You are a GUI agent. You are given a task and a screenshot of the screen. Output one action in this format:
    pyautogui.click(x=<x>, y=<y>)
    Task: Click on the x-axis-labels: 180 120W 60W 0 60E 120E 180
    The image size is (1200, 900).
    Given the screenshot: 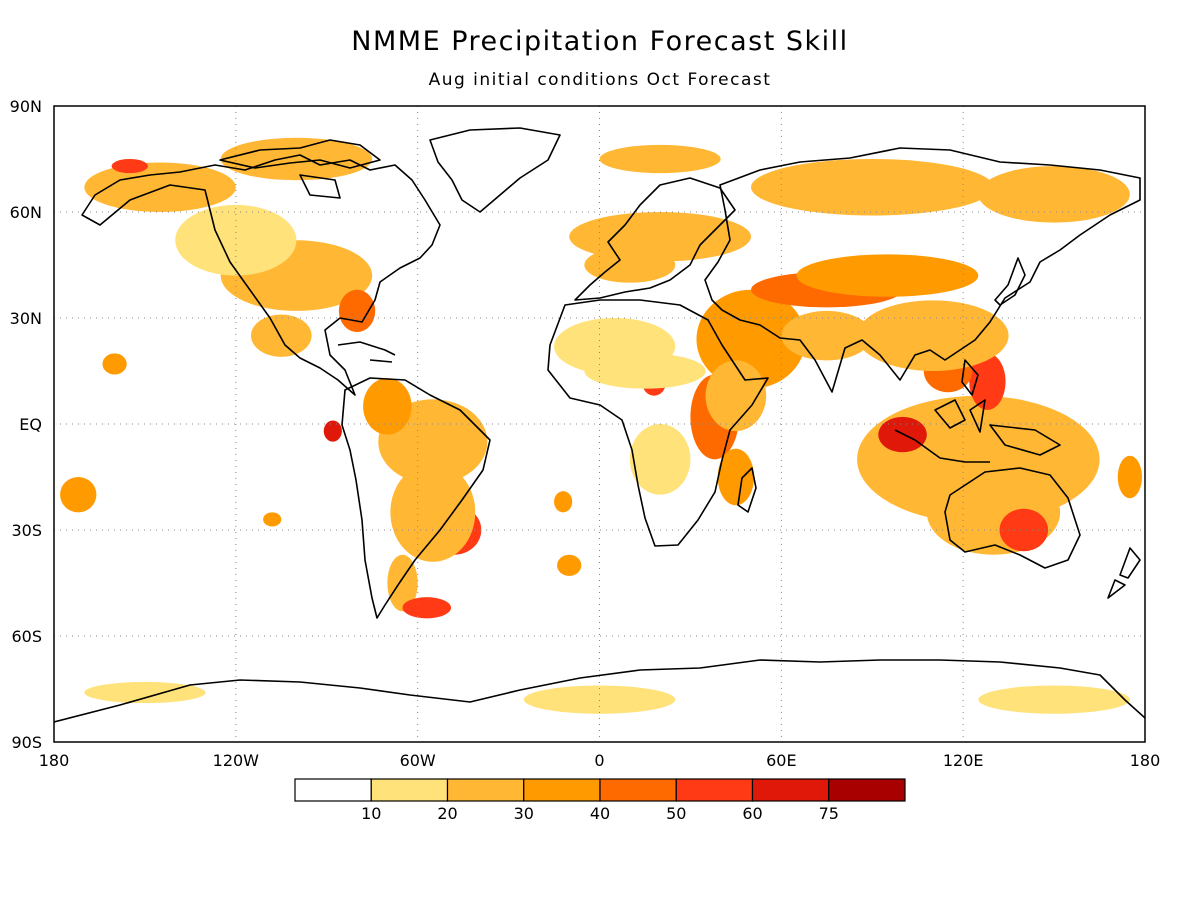 What is the action you would take?
    pyautogui.click(x=600, y=760)
    